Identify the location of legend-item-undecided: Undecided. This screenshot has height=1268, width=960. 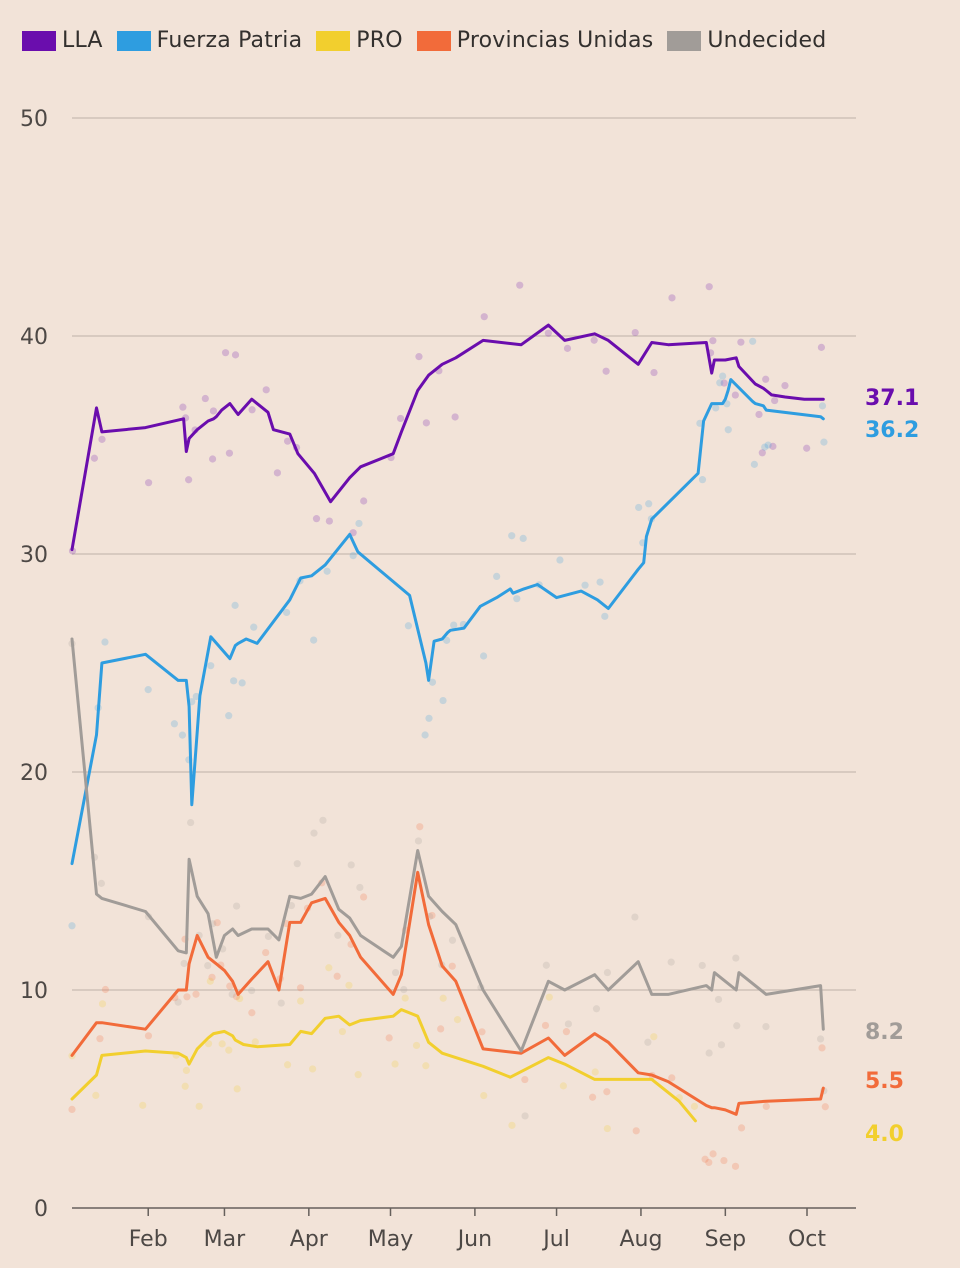
(746, 40).